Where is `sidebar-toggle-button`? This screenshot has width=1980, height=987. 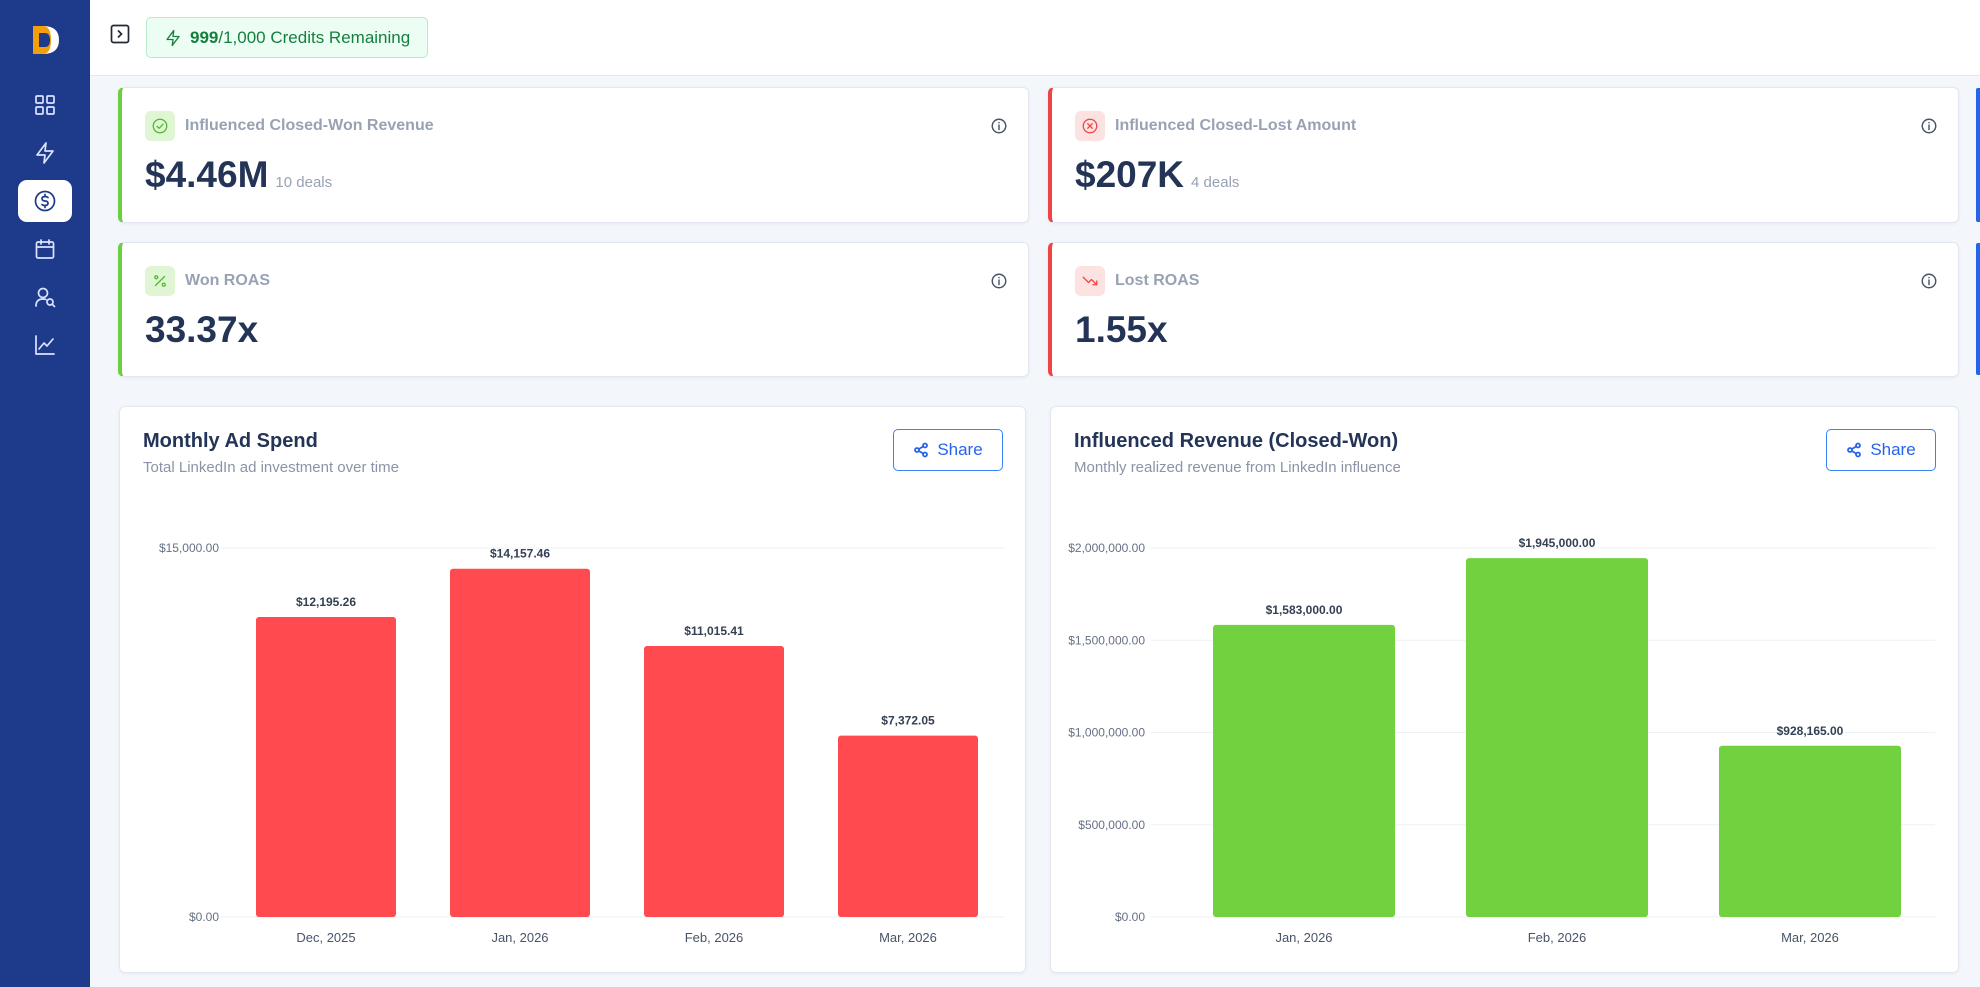 sidebar-toggle-button is located at coordinates (120, 34).